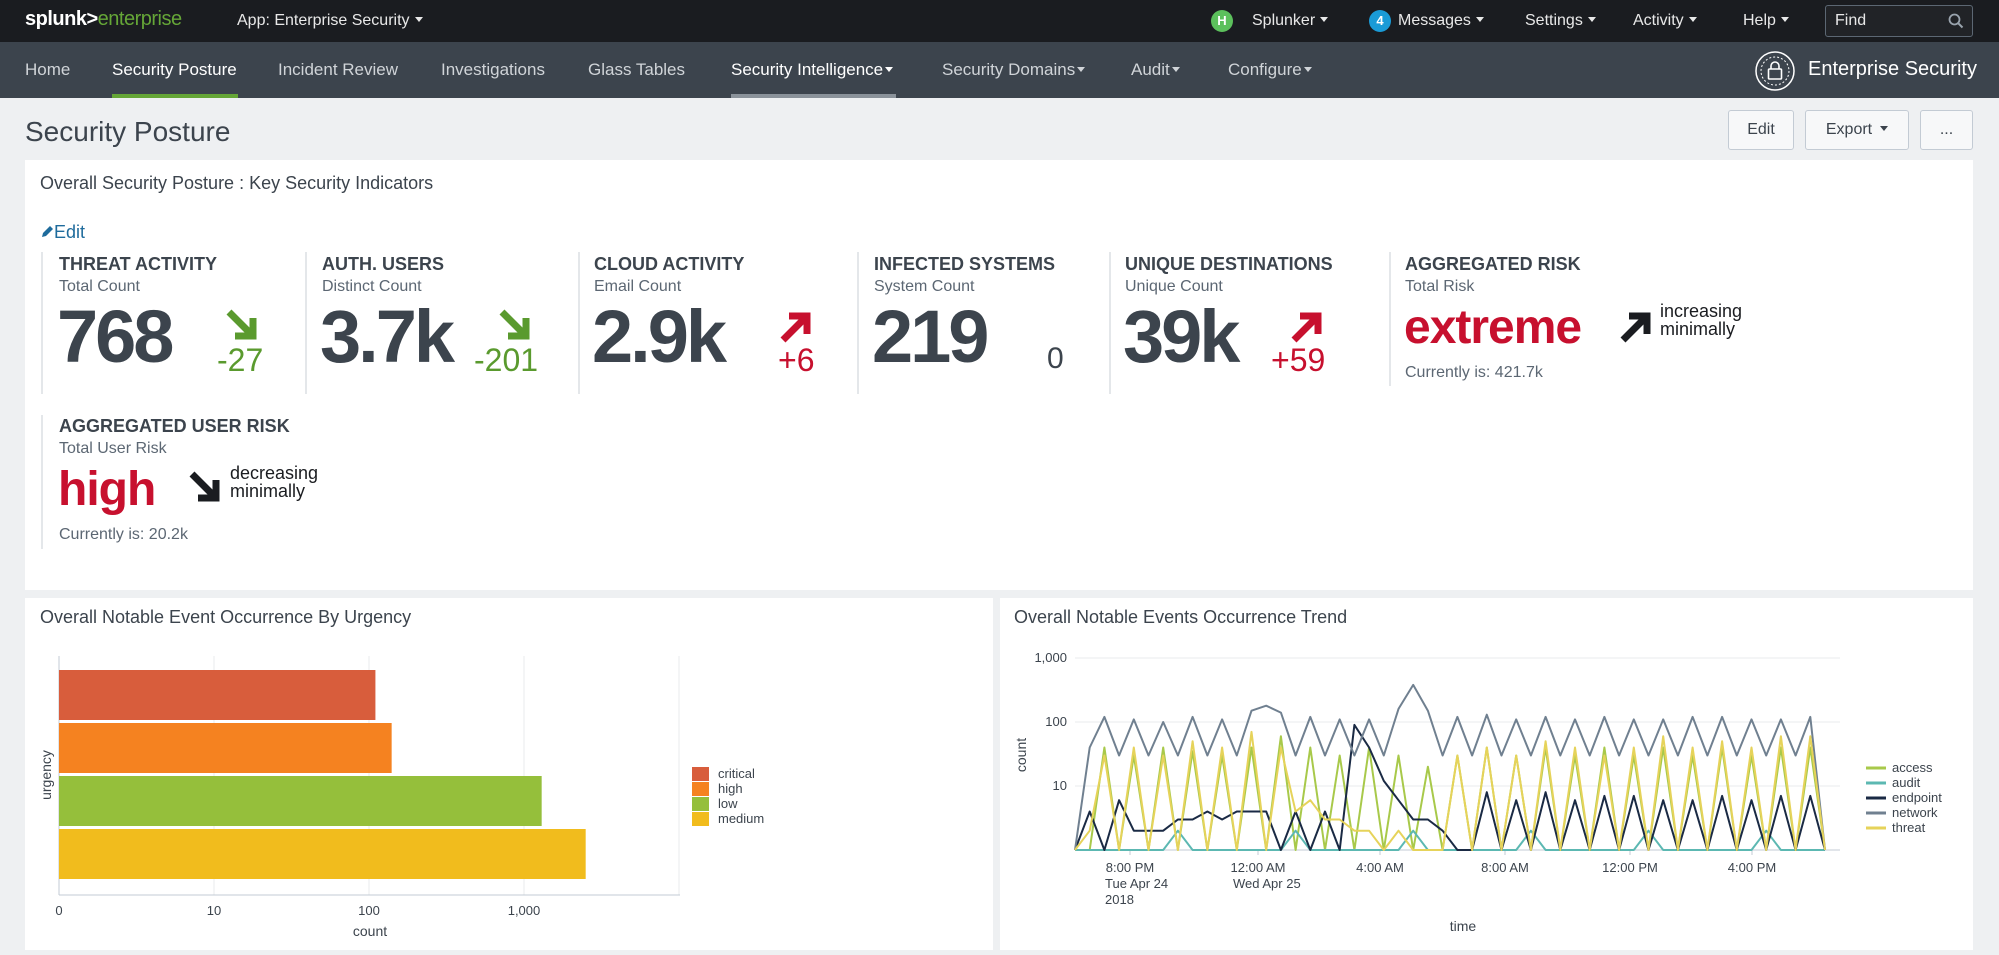 The height and width of the screenshot is (955, 1999). Describe the element at coordinates (1505, 867) in the screenshot. I see `x-tick-label: 8:00 AM` at that location.